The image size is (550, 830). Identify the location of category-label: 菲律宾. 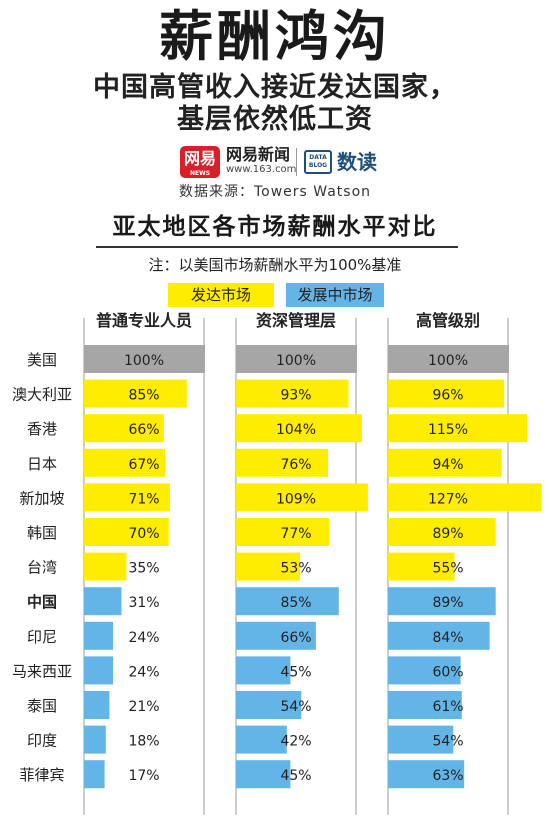
(41, 775).